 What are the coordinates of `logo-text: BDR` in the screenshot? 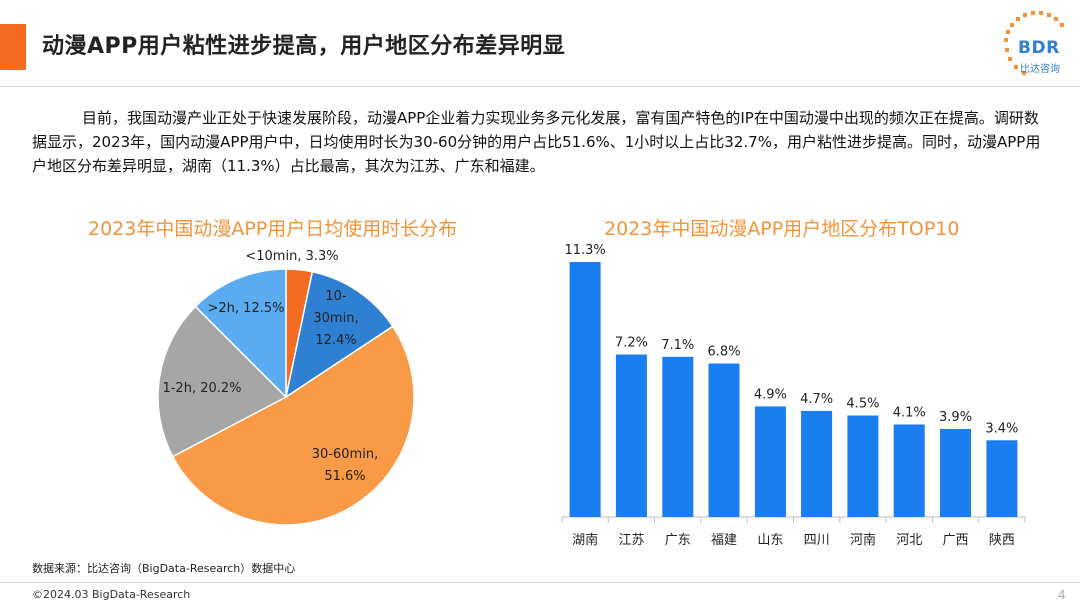 It's located at (1039, 48).